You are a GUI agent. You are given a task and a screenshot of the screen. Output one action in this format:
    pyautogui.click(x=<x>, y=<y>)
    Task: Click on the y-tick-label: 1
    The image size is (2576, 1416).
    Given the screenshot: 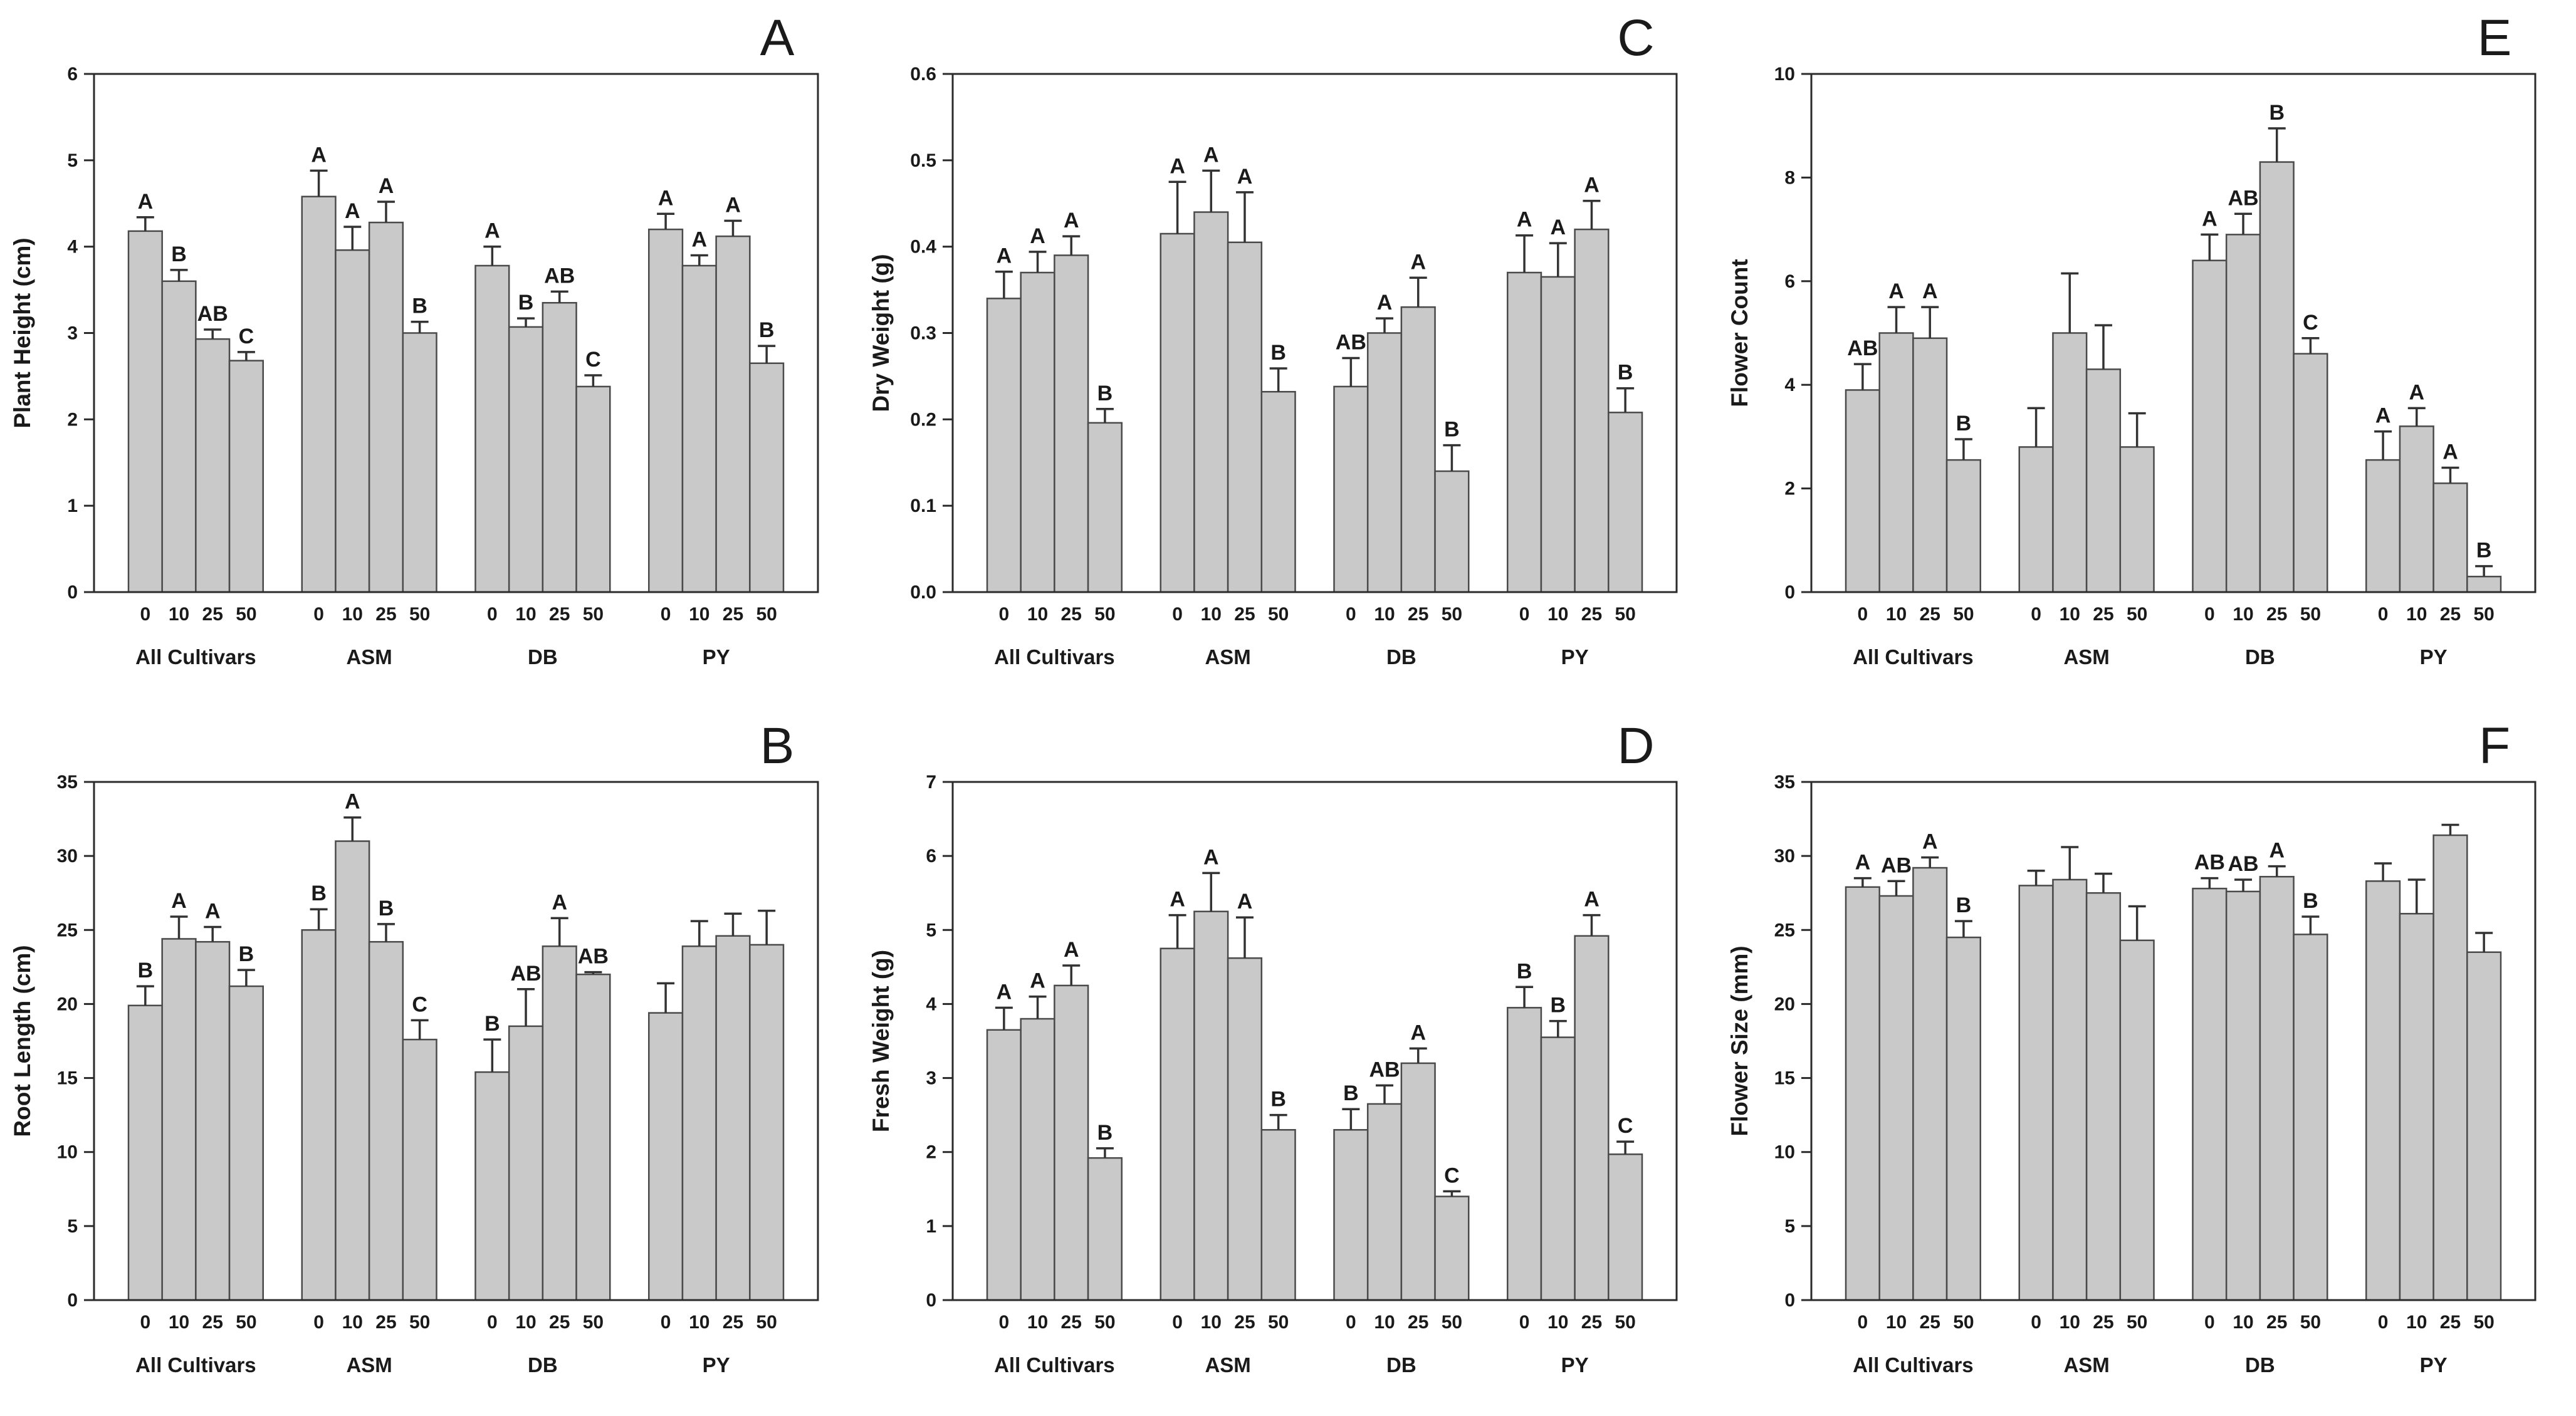 What is the action you would take?
    pyautogui.click(x=931, y=1226)
    